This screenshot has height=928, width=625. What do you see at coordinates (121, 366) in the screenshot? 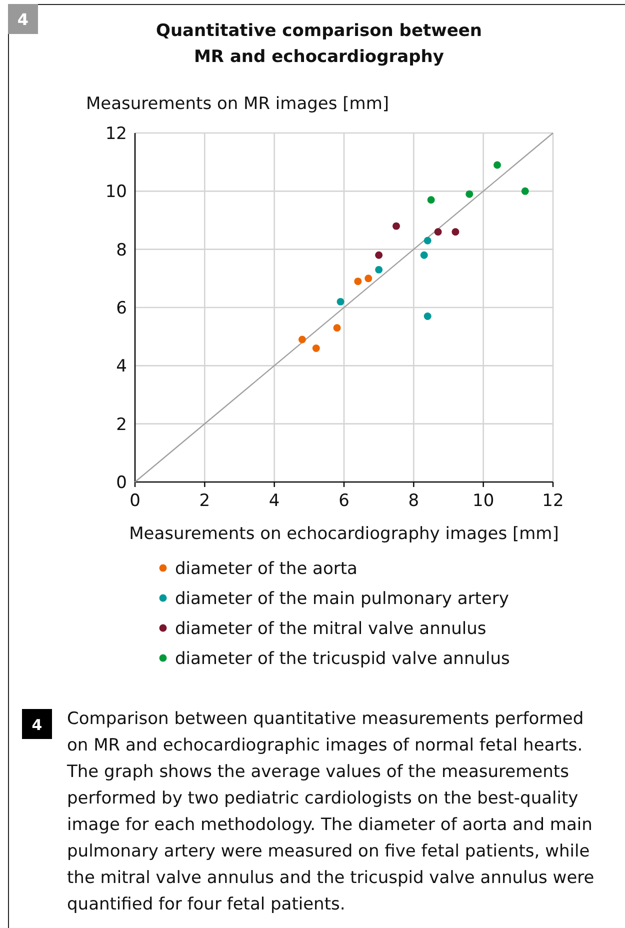
I see `y-tick-label: 4` at bounding box center [121, 366].